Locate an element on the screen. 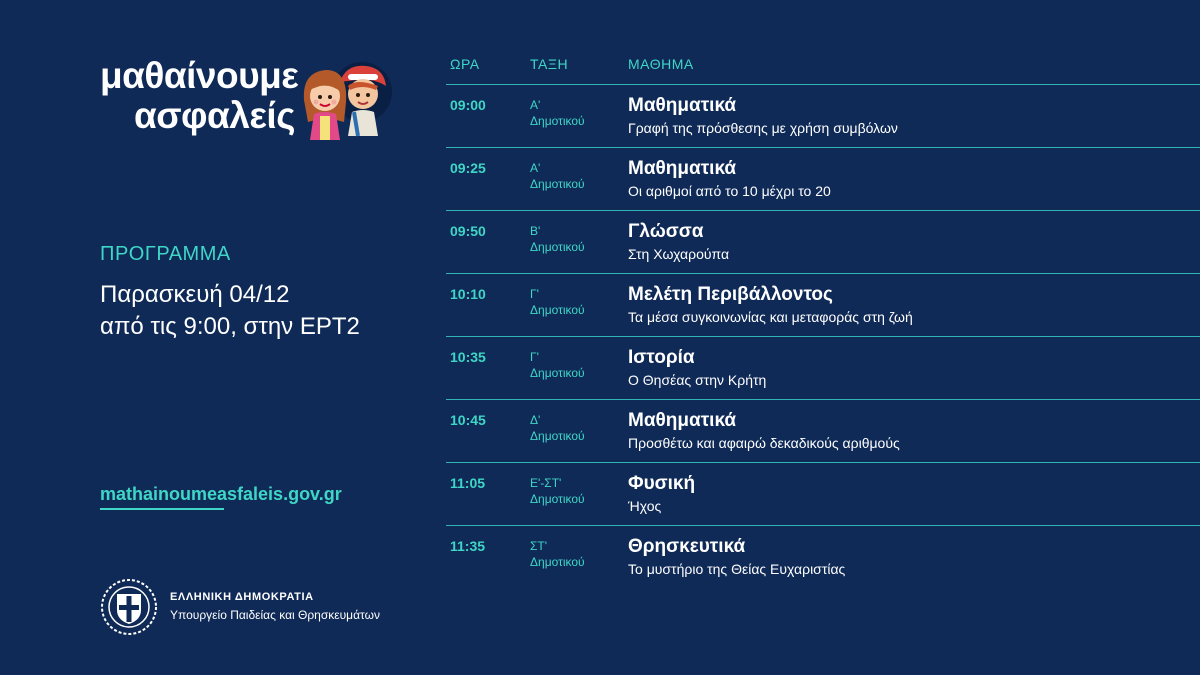 This screenshot has height=675, width=1200. header-subject: ΜΑΘΗΜΑ is located at coordinates (661, 64).